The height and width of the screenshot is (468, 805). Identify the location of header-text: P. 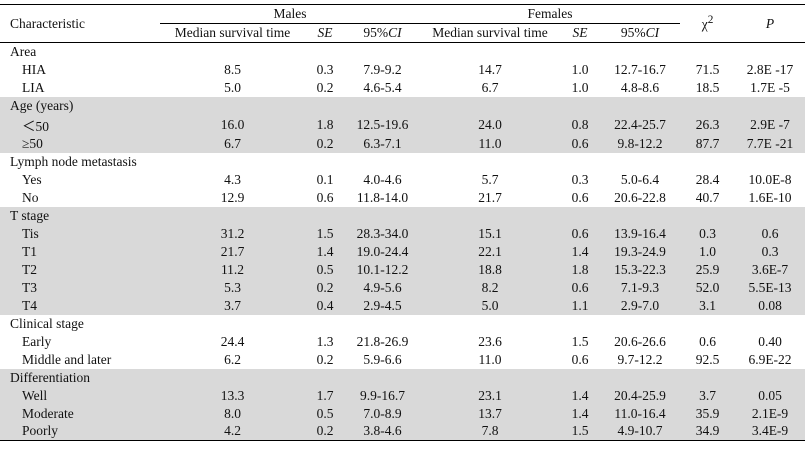
(770, 23).